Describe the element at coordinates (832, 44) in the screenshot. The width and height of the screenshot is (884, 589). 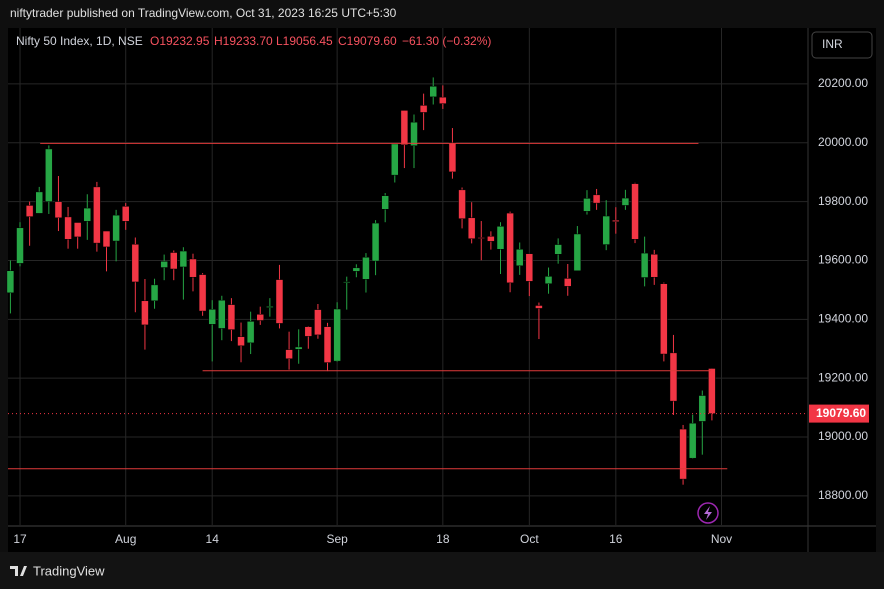
I see `currency: INR` at that location.